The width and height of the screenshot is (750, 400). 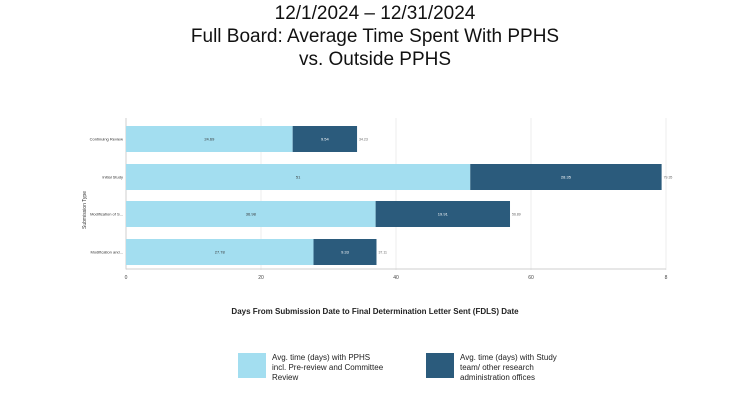 I want to click on y-axis-label: Submission Type, so click(x=85, y=210).